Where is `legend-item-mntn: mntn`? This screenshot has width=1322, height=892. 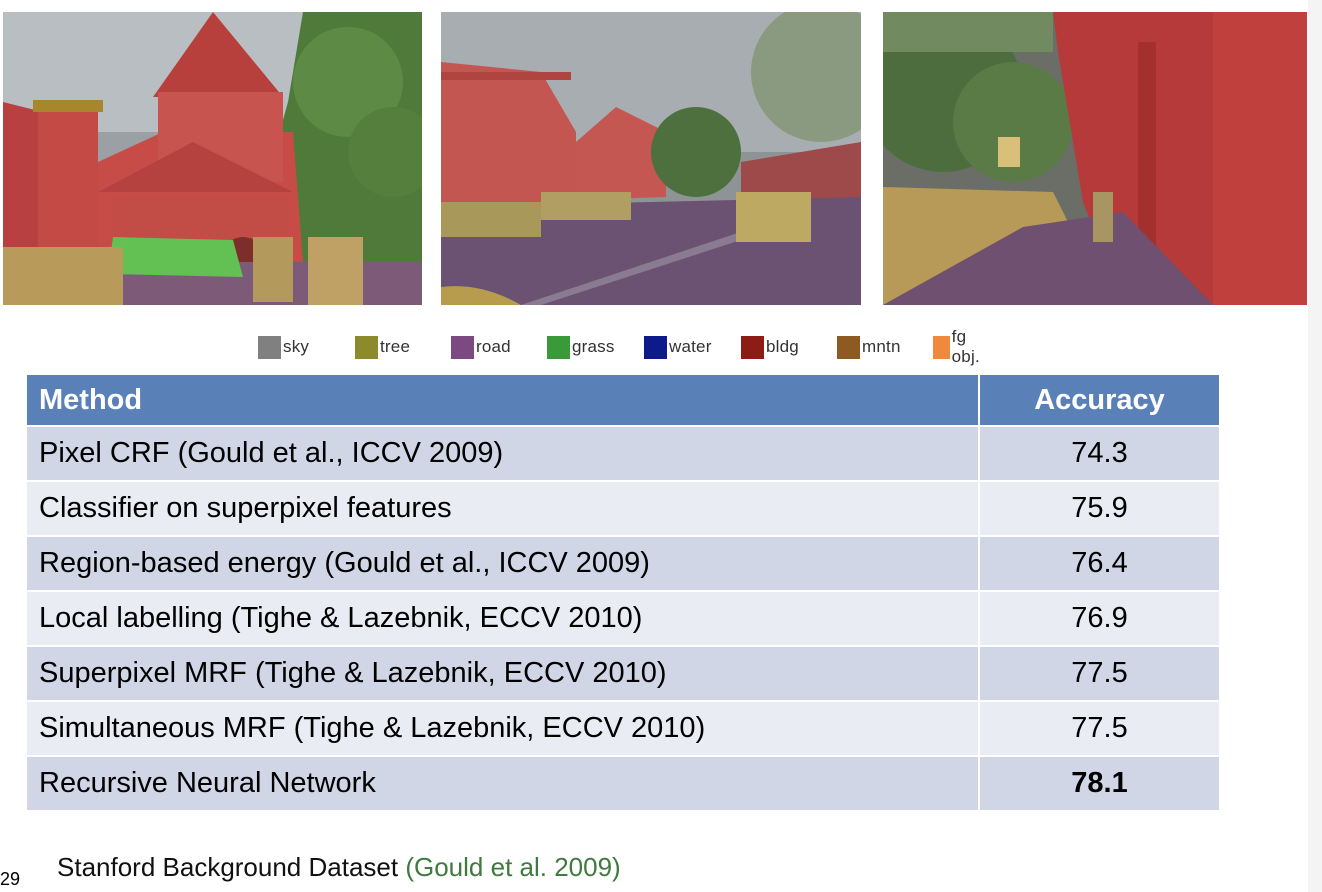 legend-item-mntn: mntn is located at coordinates (869, 347).